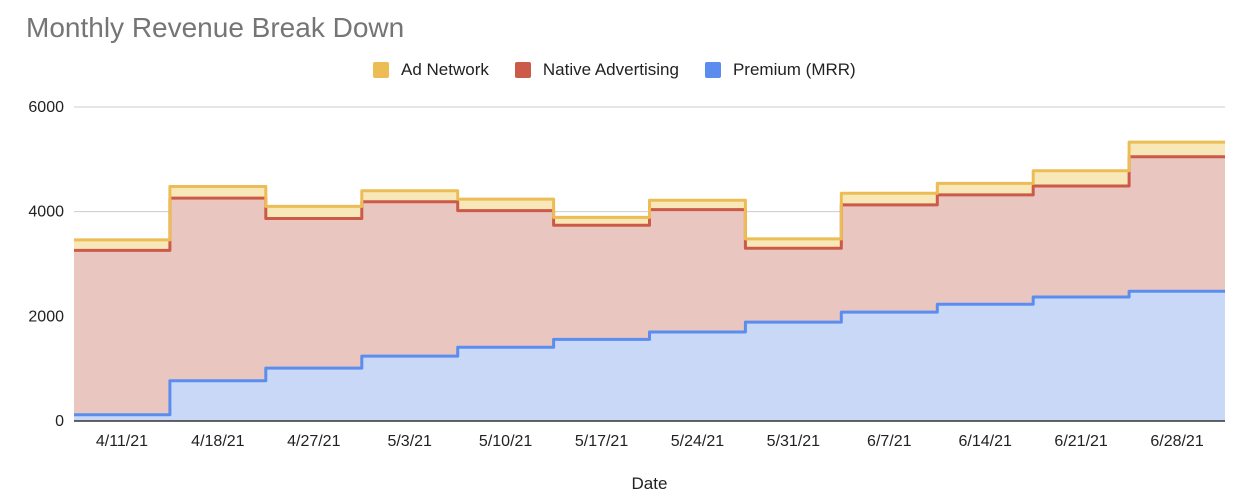 The image size is (1240, 504). I want to click on x-tick-label: 4/27/21, so click(313, 441).